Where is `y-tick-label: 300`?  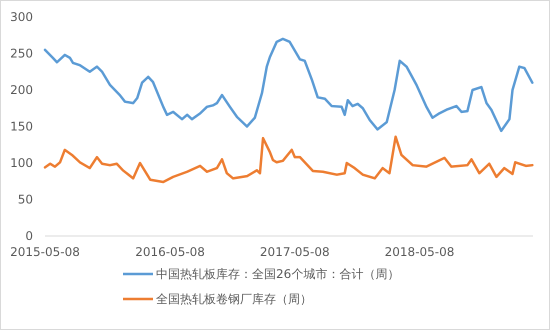 y-tick-label: 300 is located at coordinates (21, 17).